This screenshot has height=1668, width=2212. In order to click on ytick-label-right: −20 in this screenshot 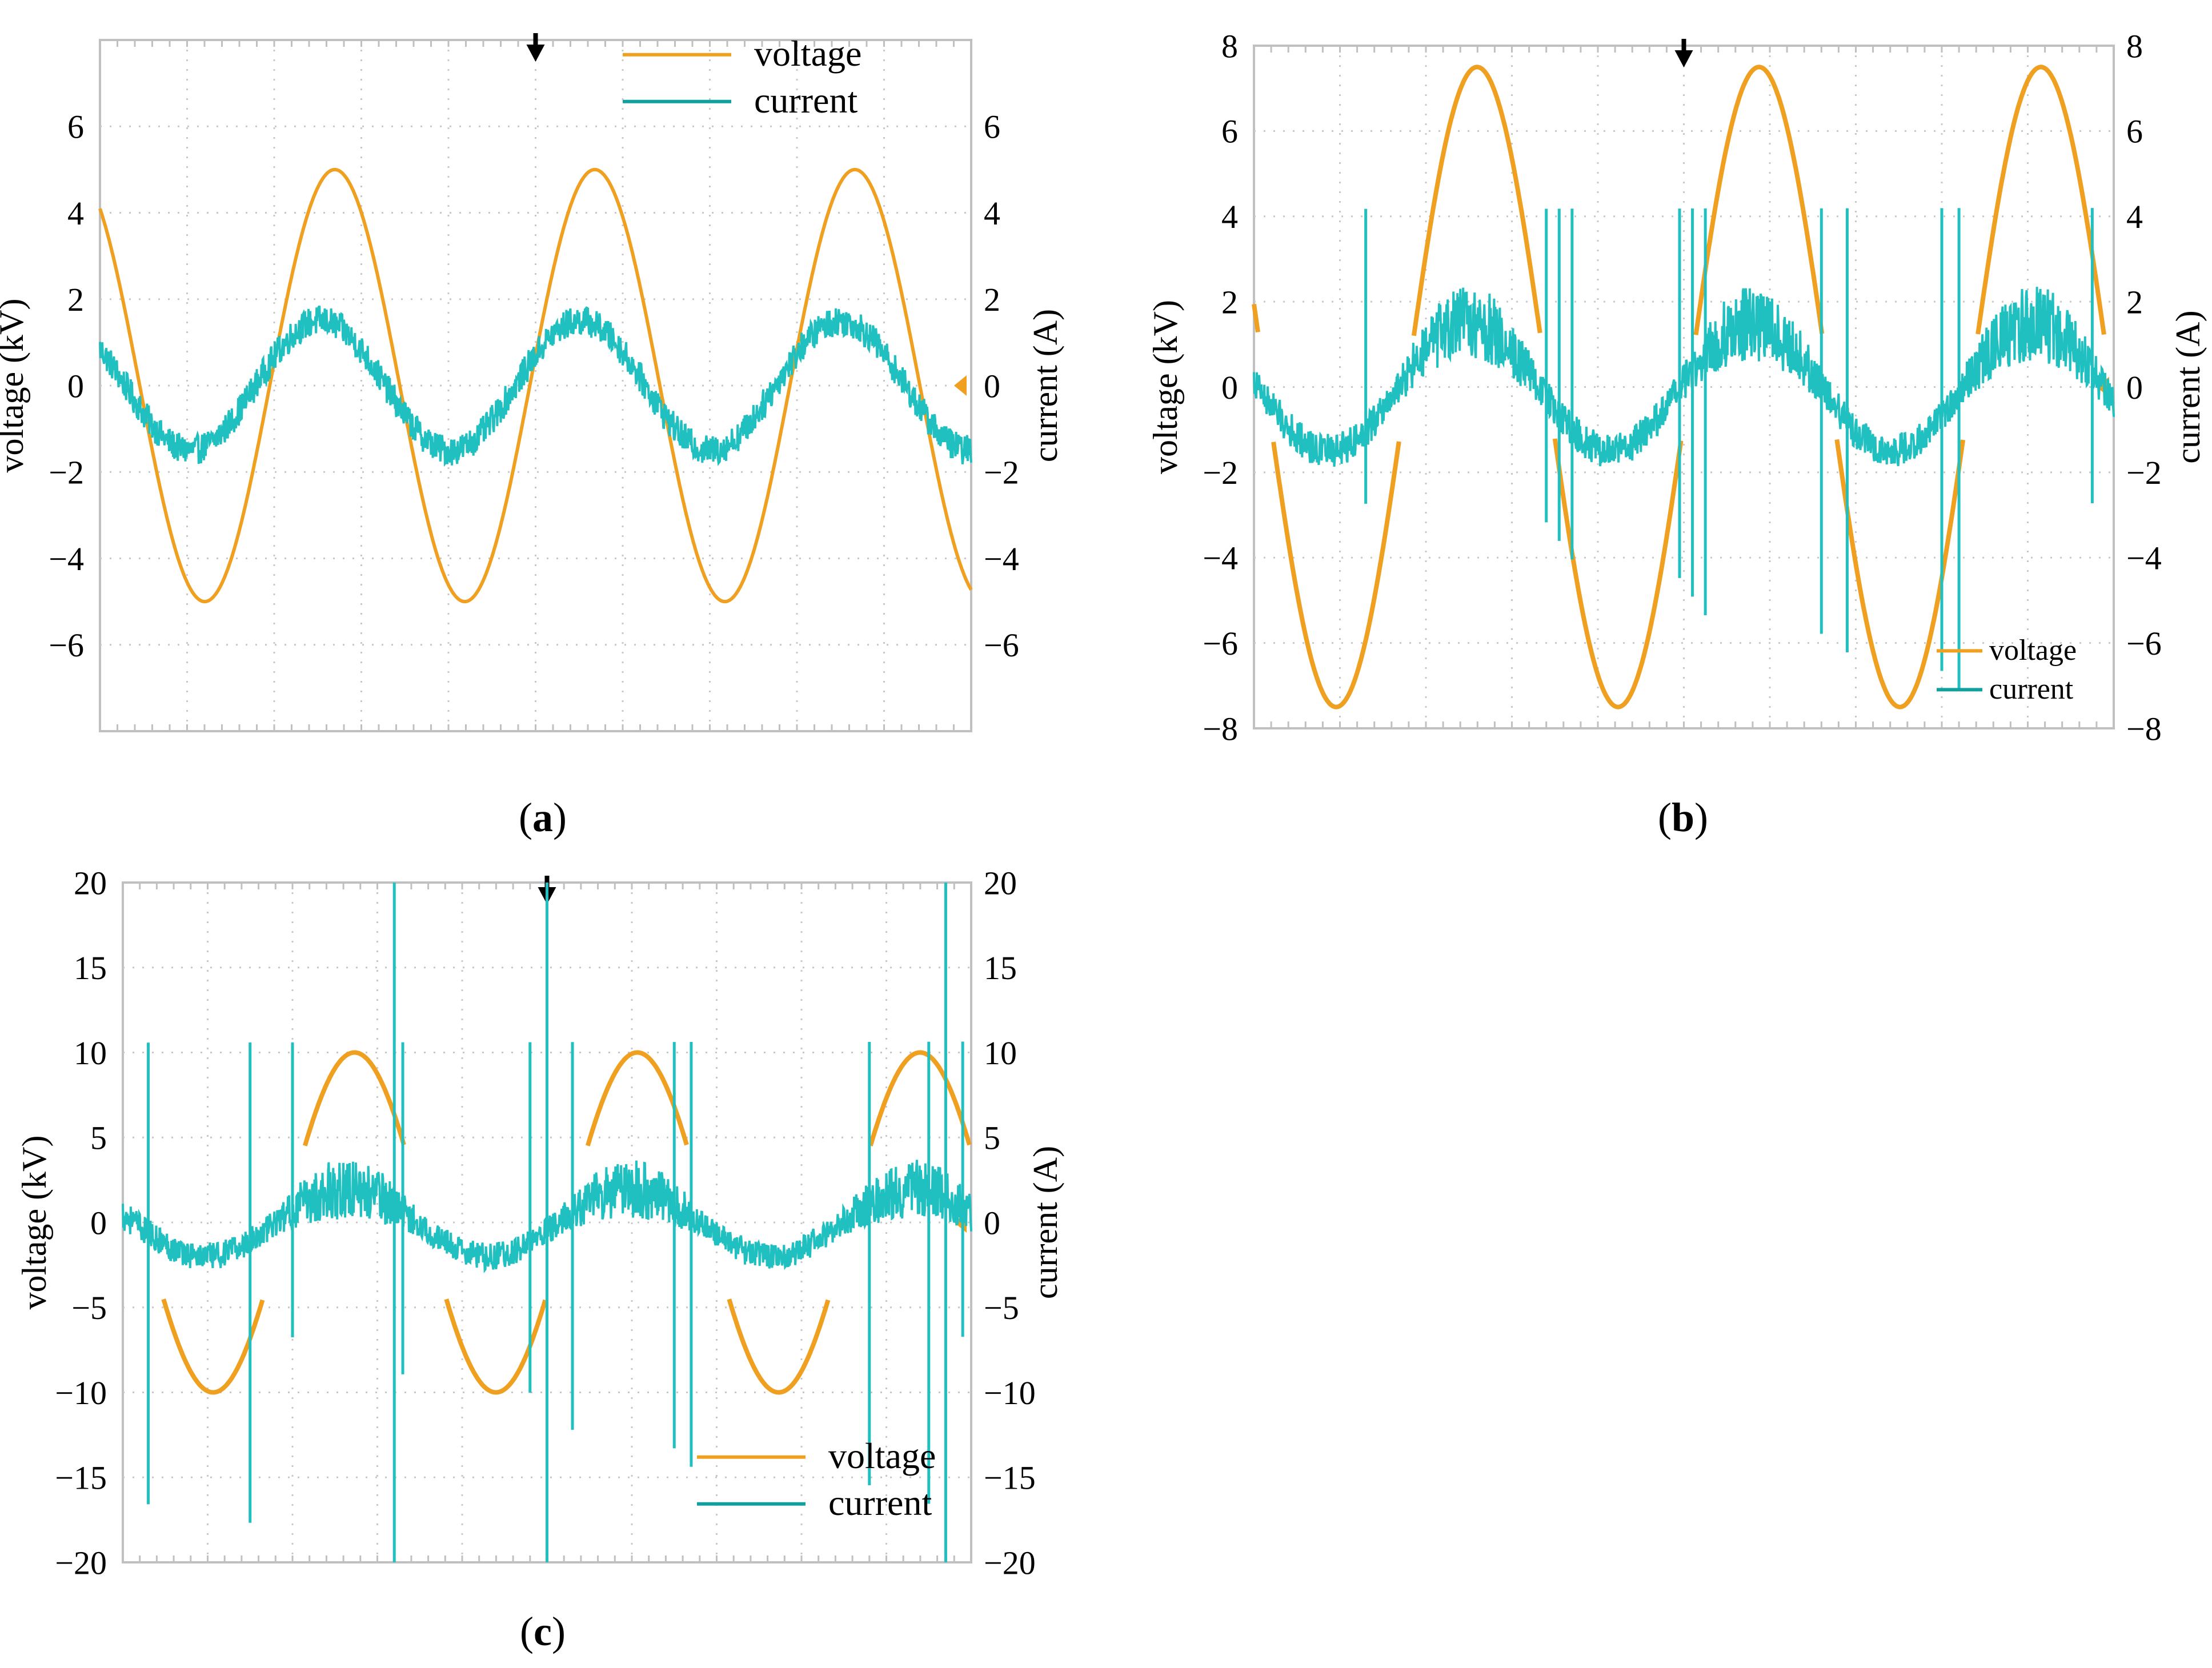, I will do `click(1010, 1563)`.